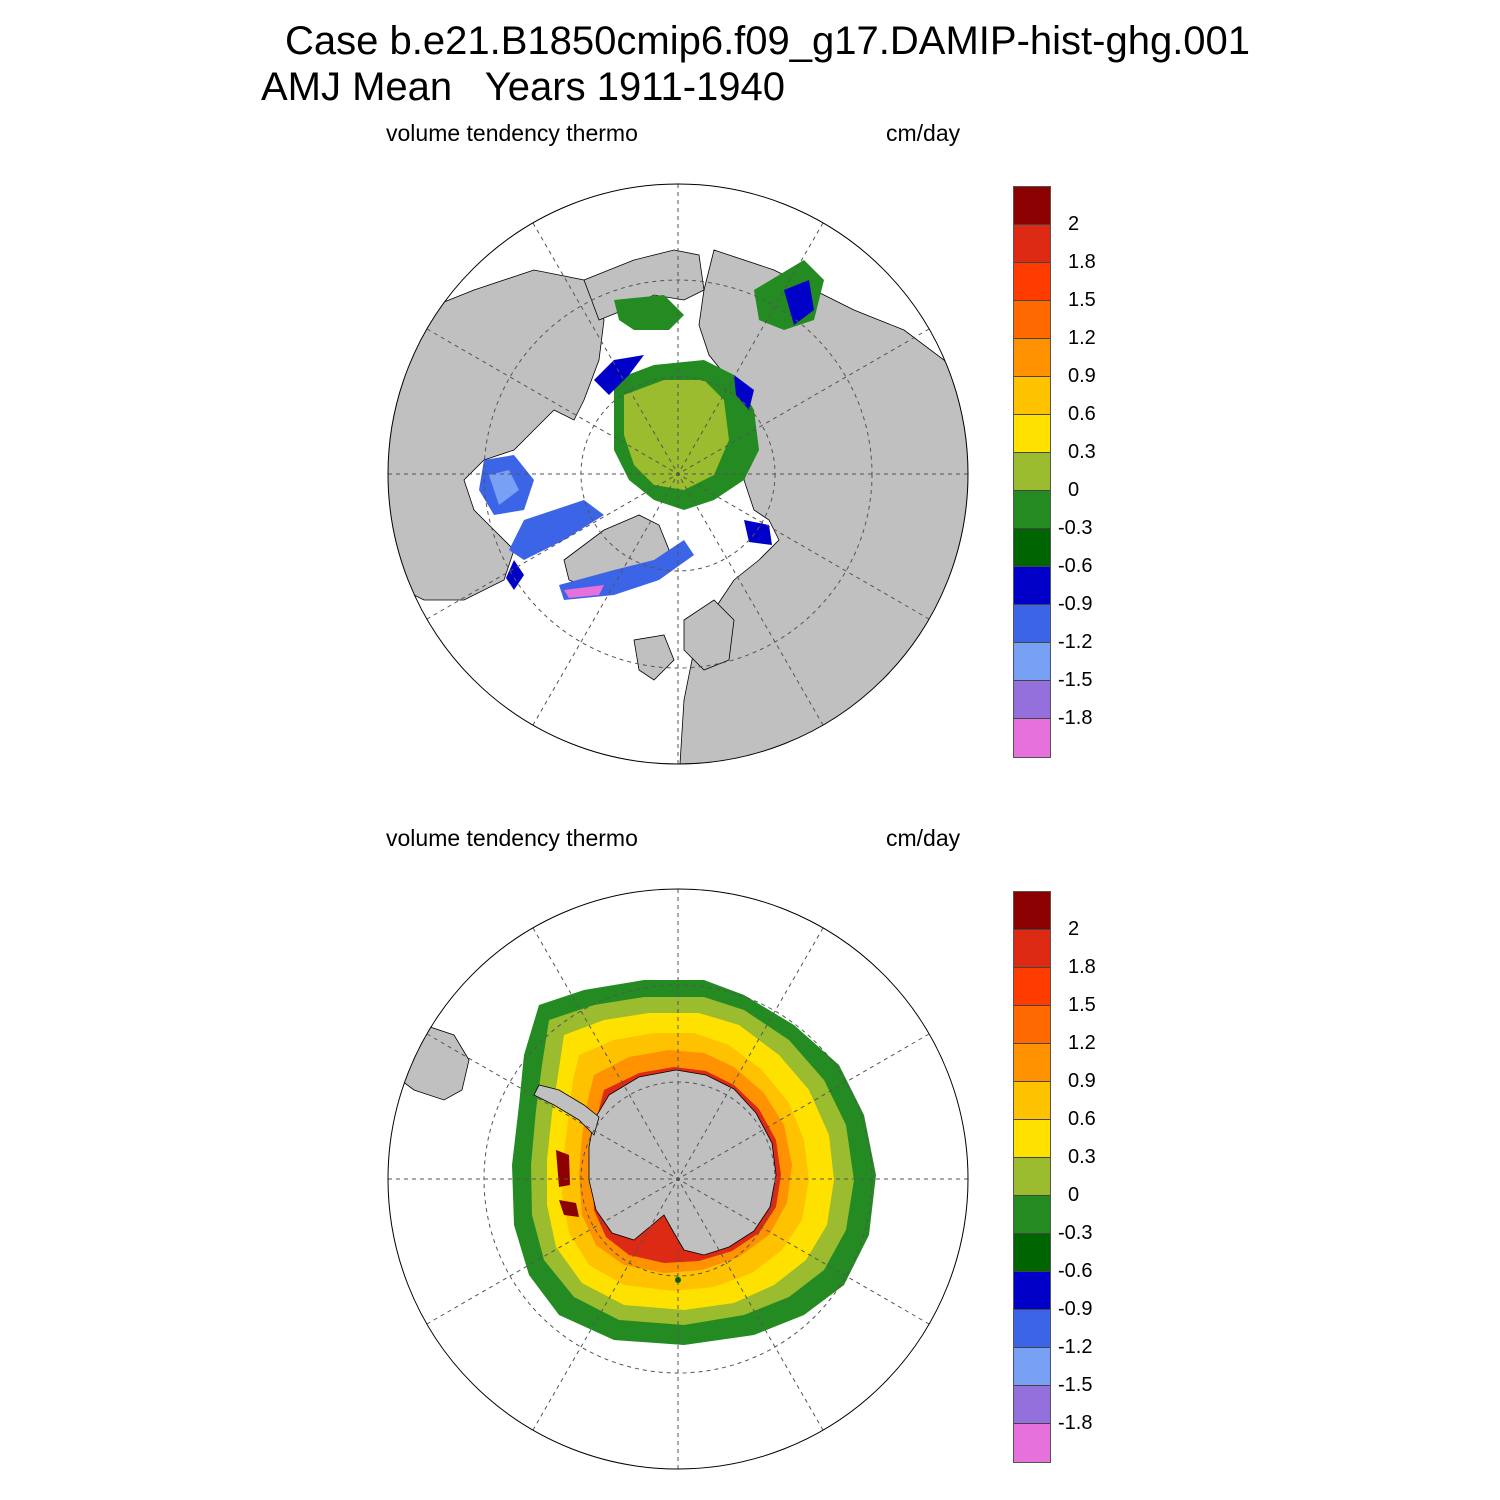 The image size is (1500, 1500). Describe the element at coordinates (512, 838) in the screenshot. I see `south-panel-variable-label: volume tendency thermo` at that location.